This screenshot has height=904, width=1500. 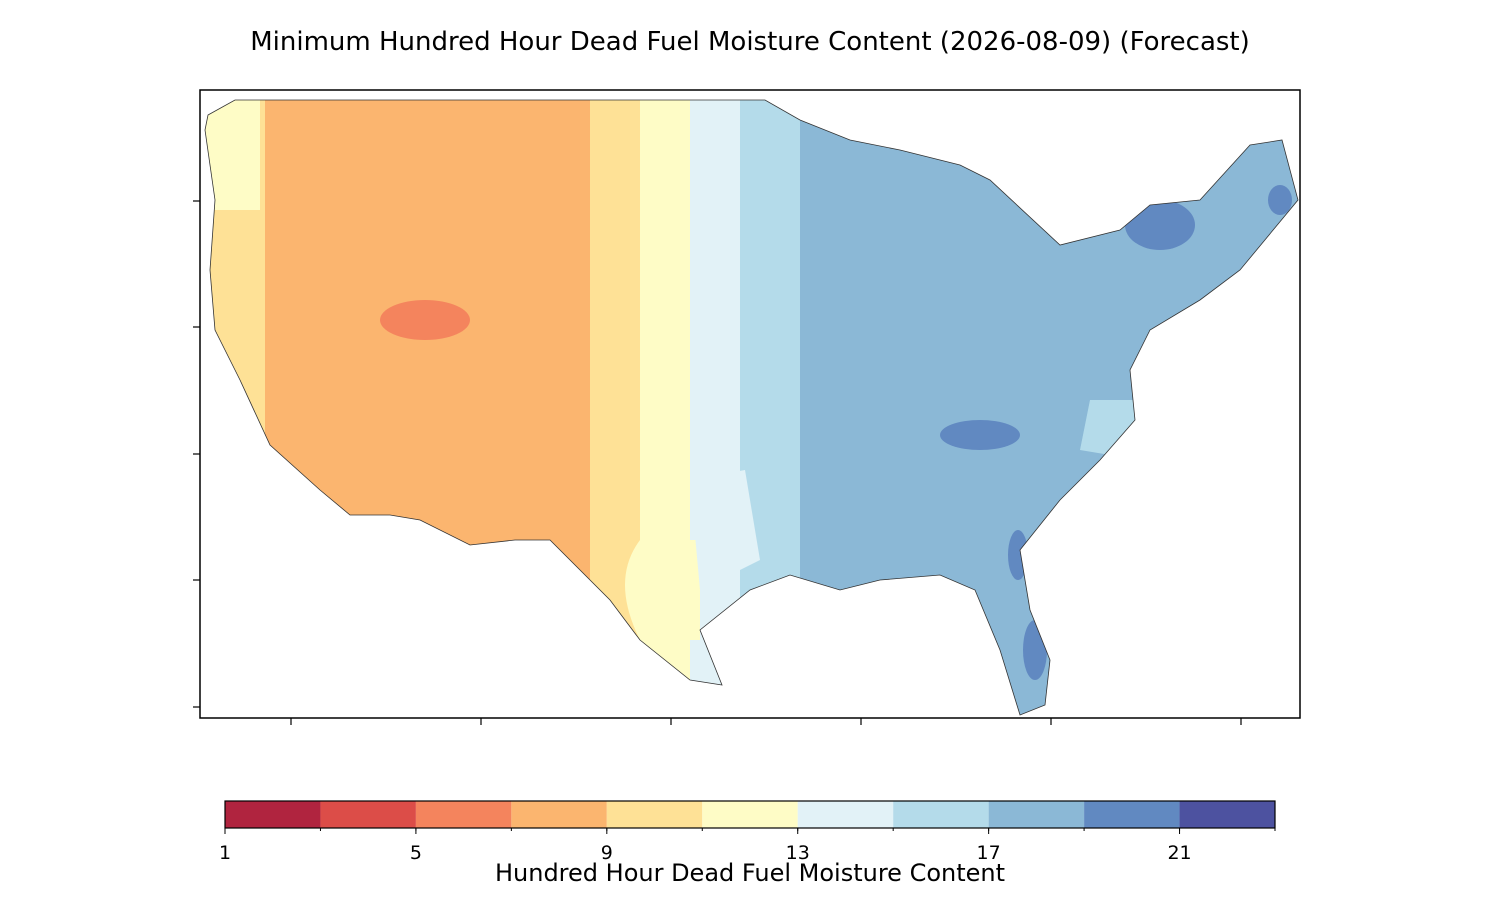 I want to click on colorbar-tick-label: 13, so click(x=798, y=853).